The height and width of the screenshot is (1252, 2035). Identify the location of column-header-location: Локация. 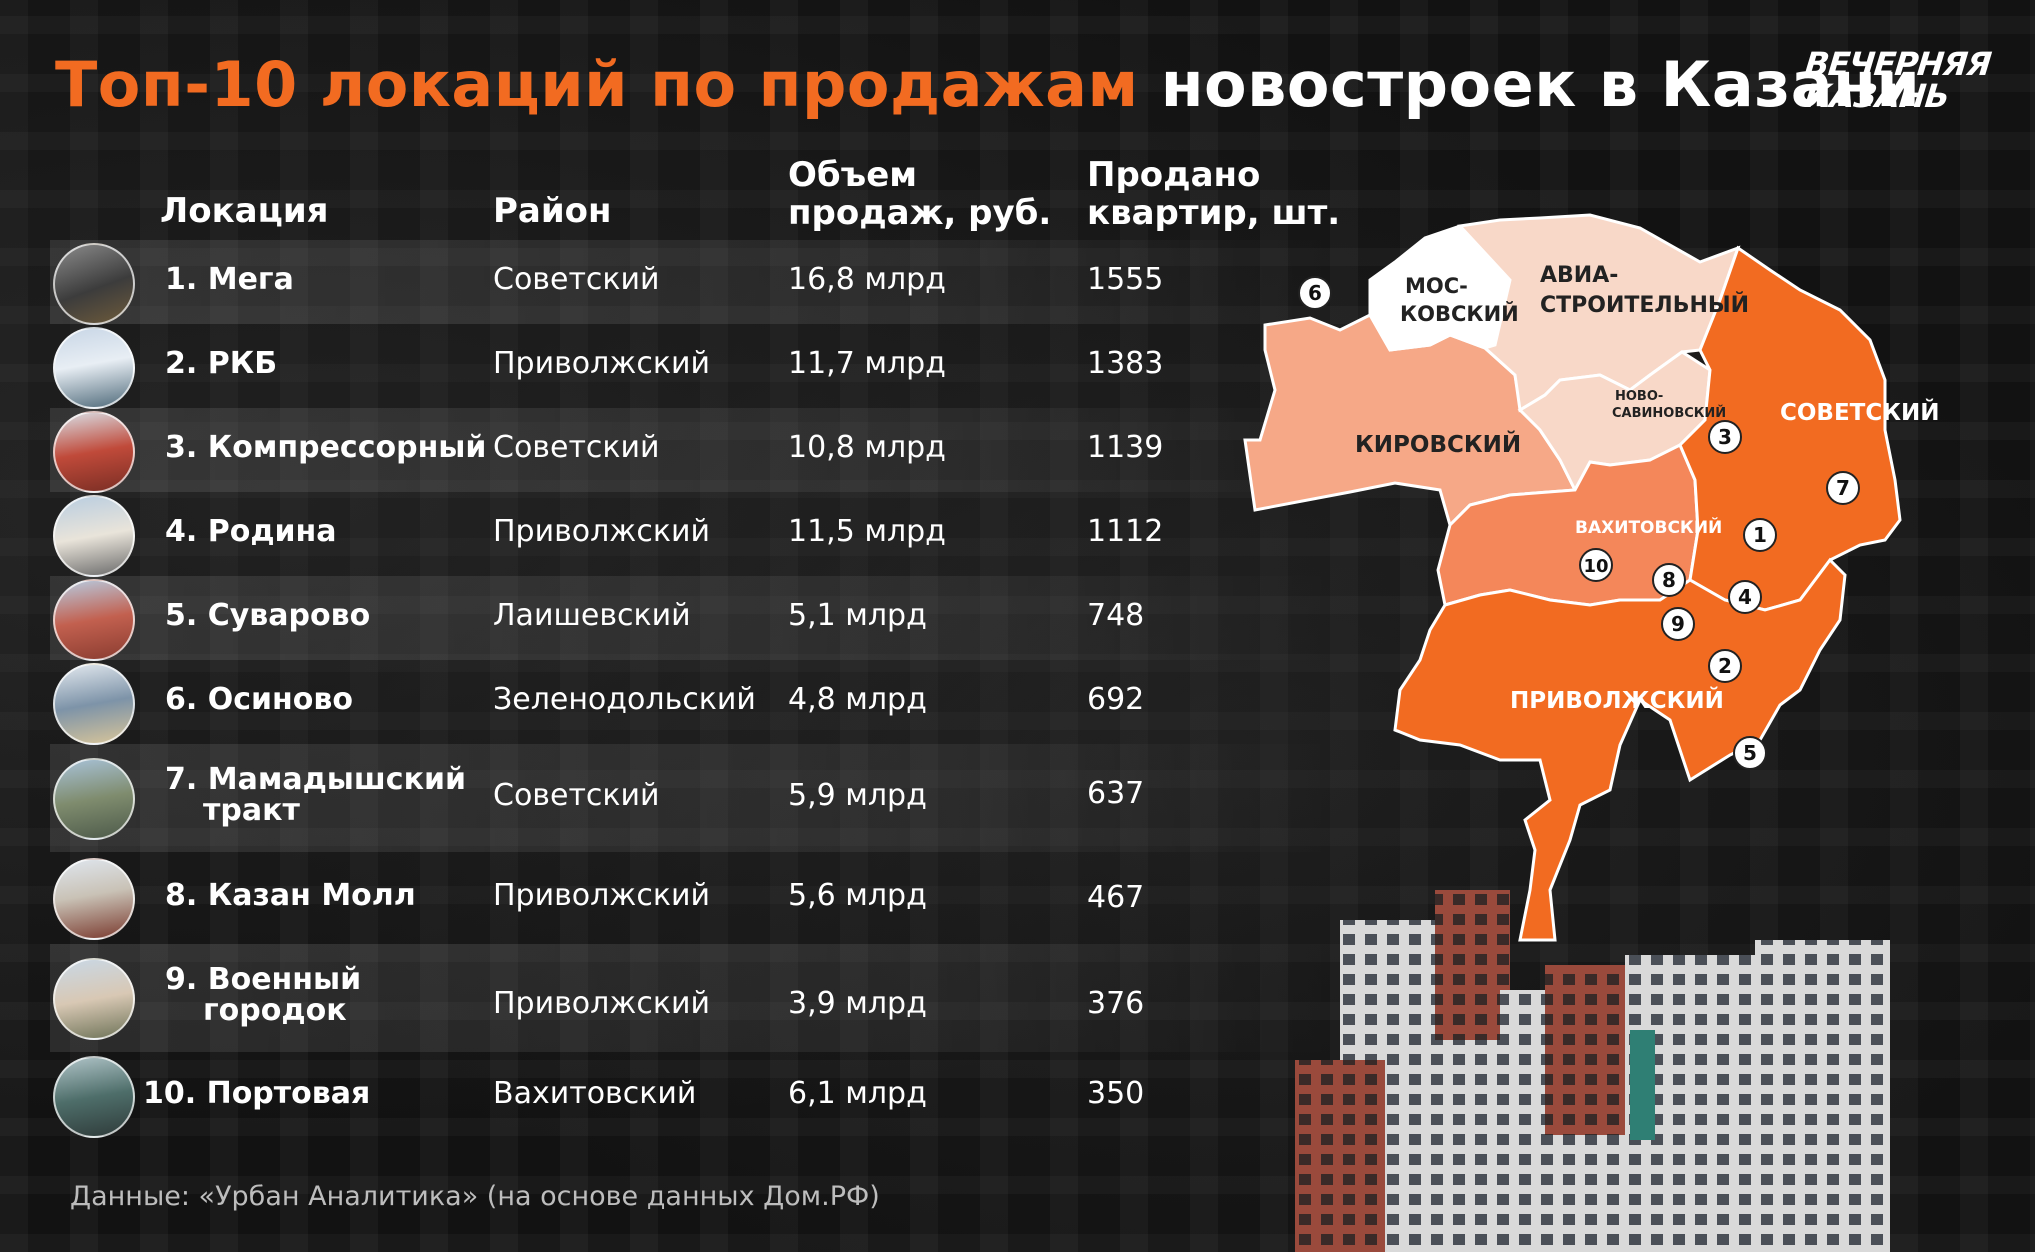
(244, 211).